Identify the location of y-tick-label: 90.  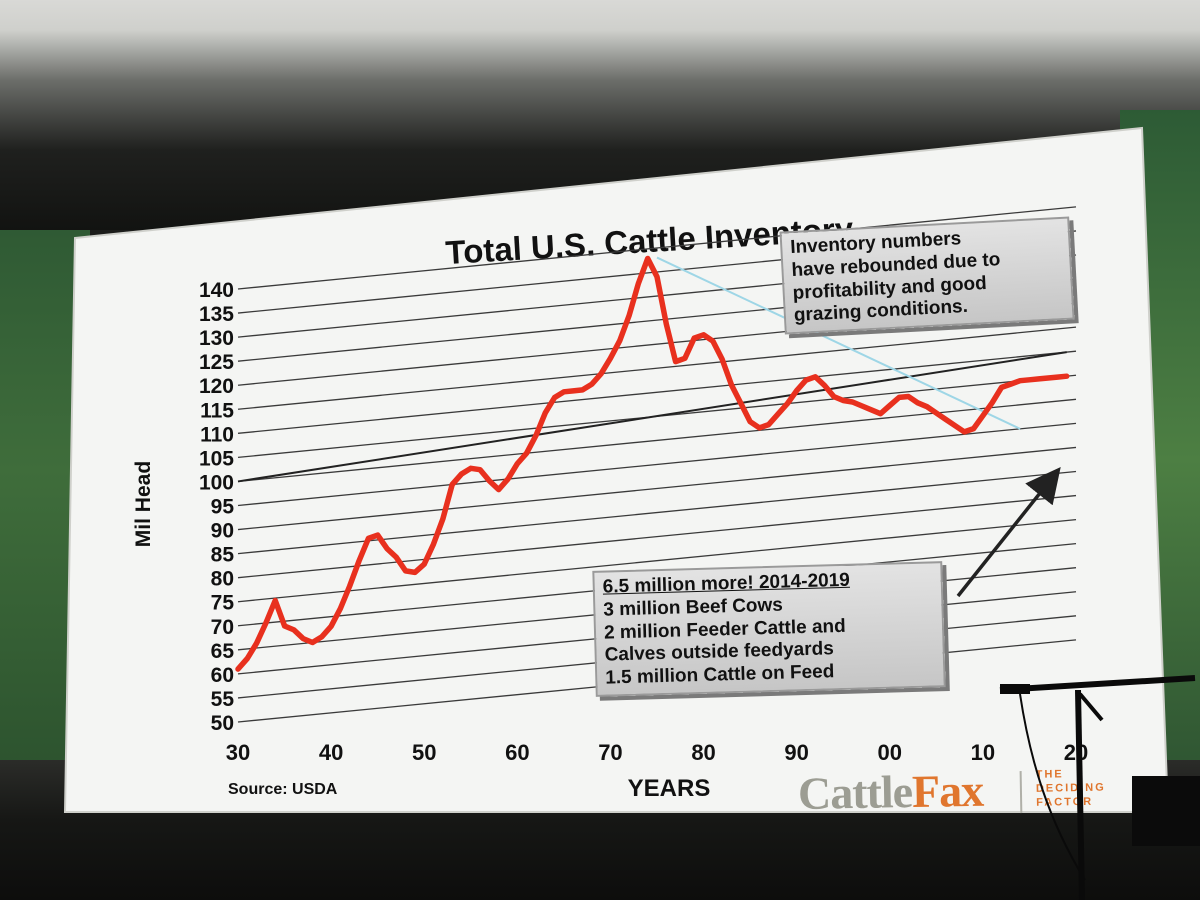
(222, 531).